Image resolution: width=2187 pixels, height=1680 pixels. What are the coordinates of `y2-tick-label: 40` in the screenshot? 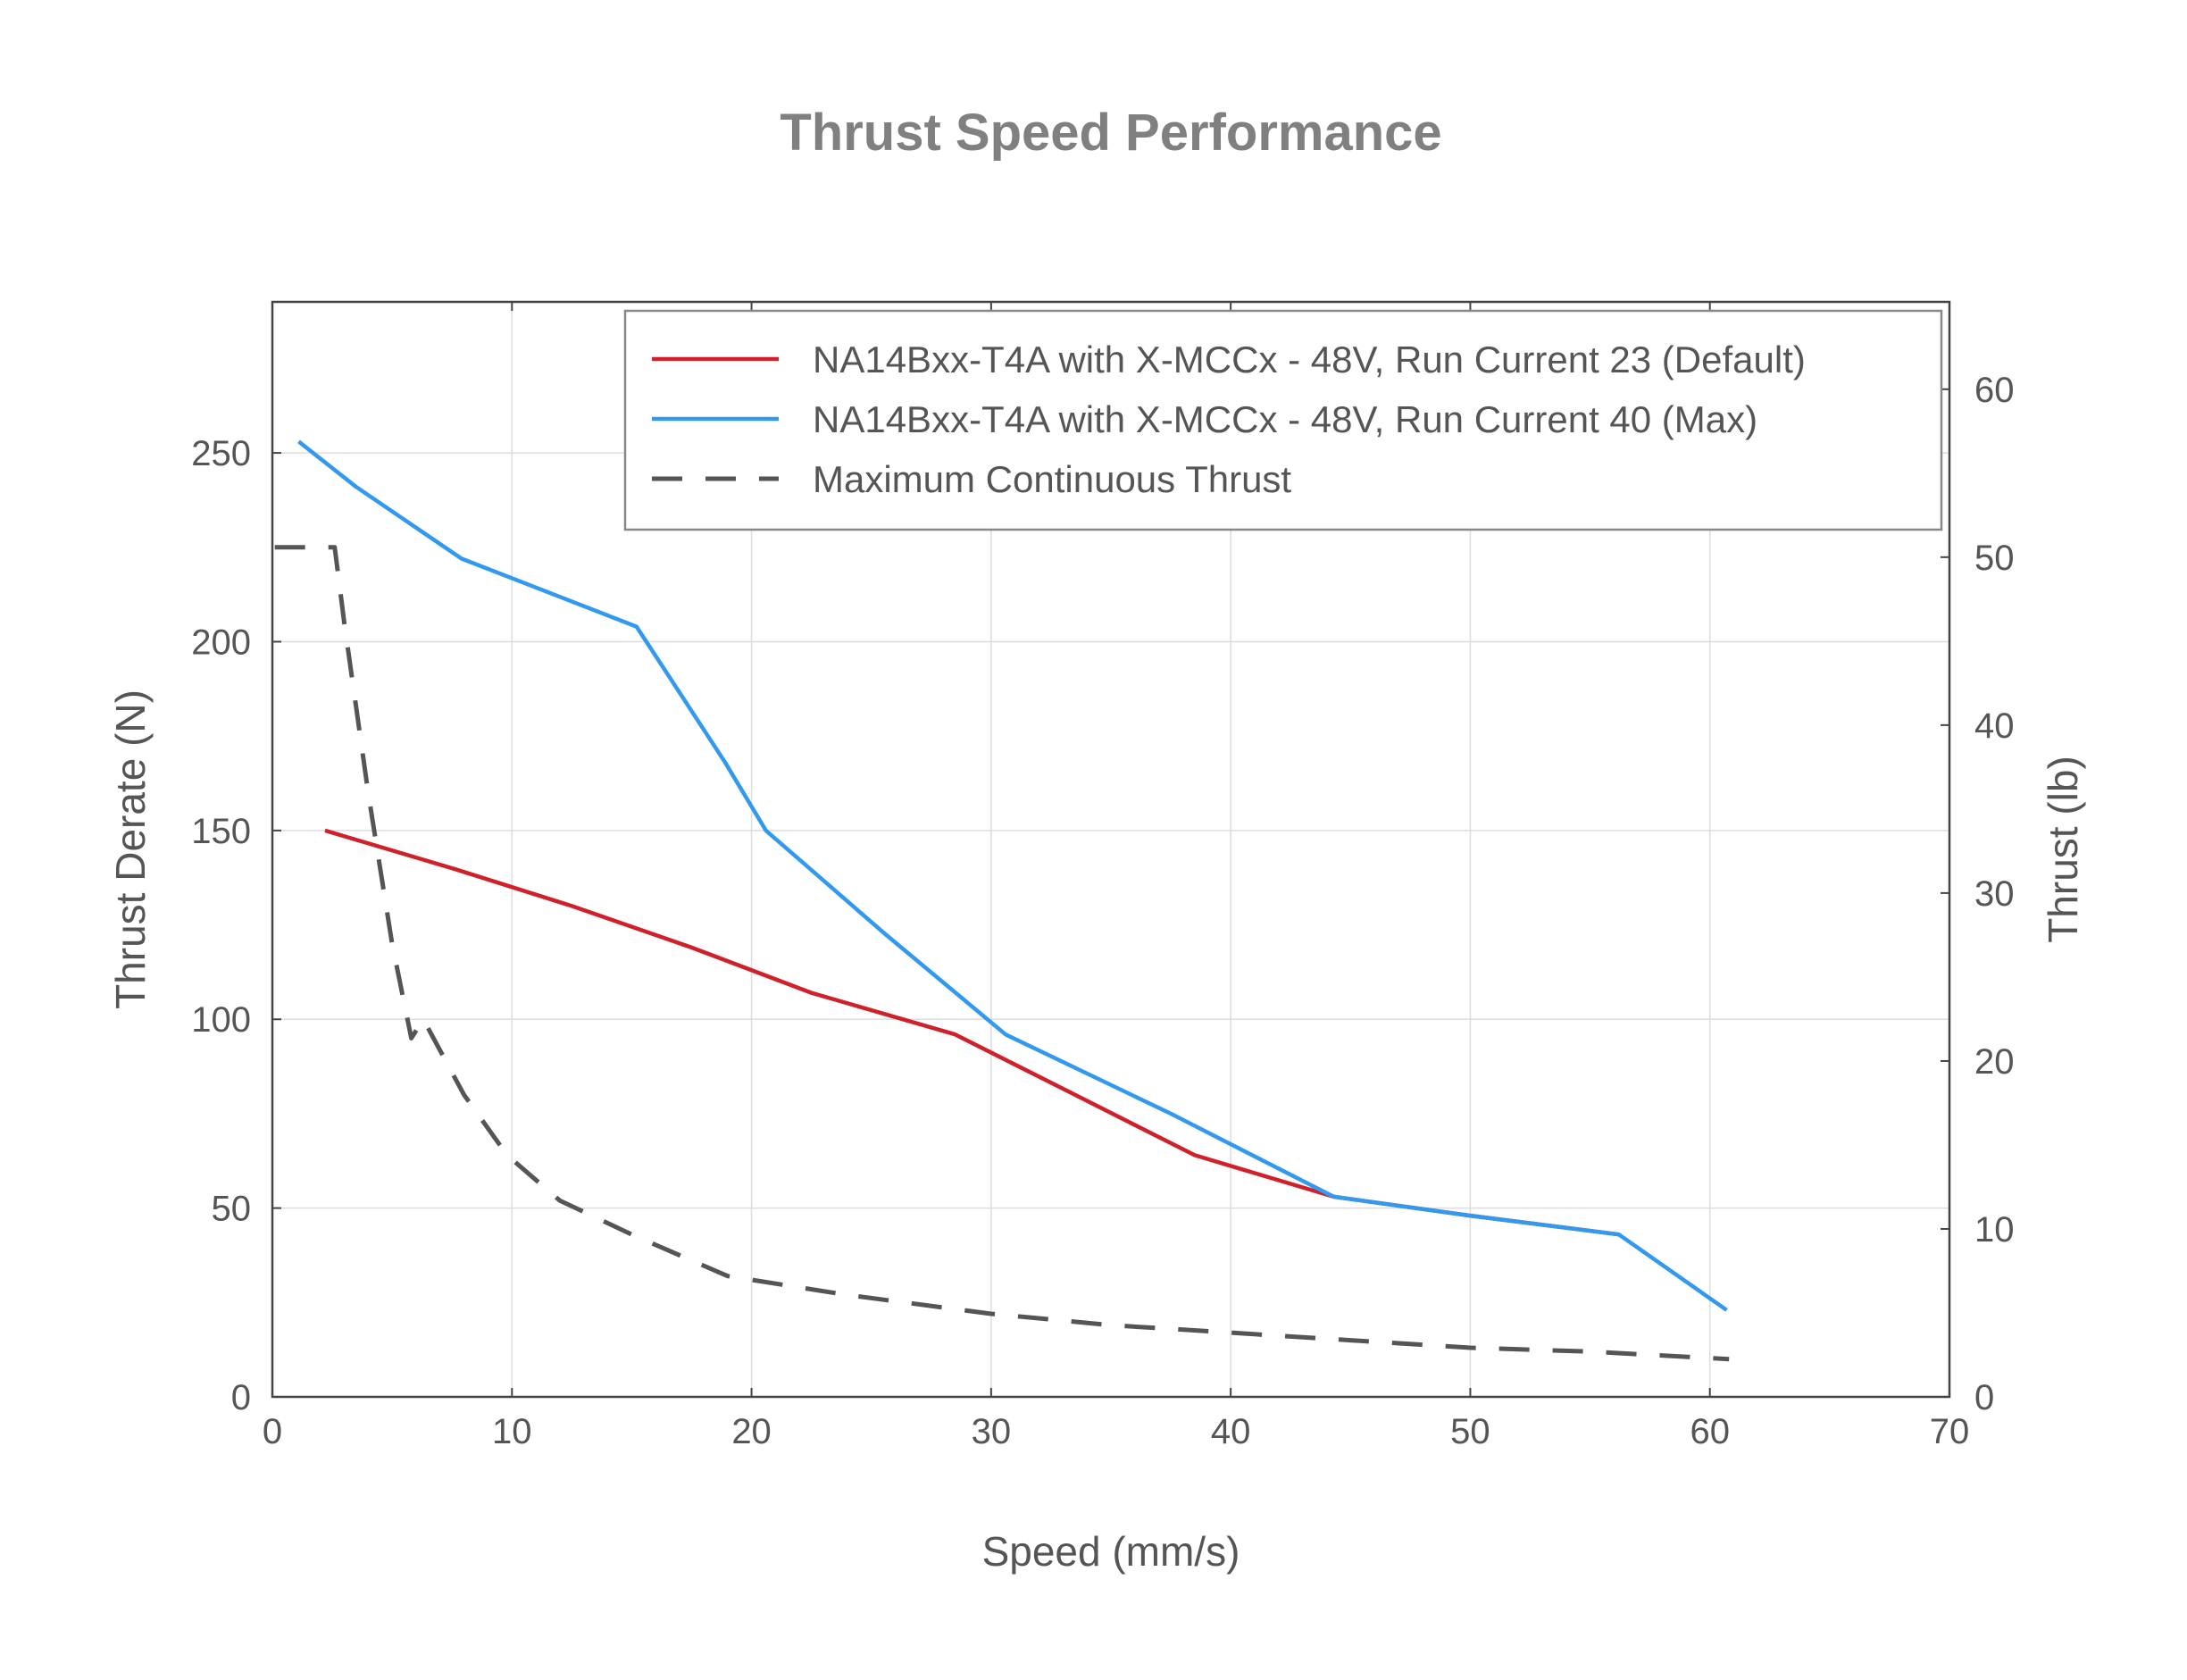 It's located at (1994, 726).